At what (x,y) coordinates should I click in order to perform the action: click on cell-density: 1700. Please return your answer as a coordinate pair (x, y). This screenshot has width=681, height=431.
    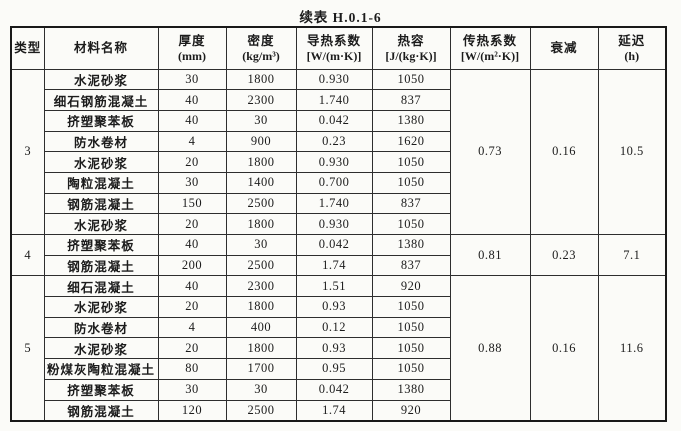
    Looking at the image, I should click on (261, 369).